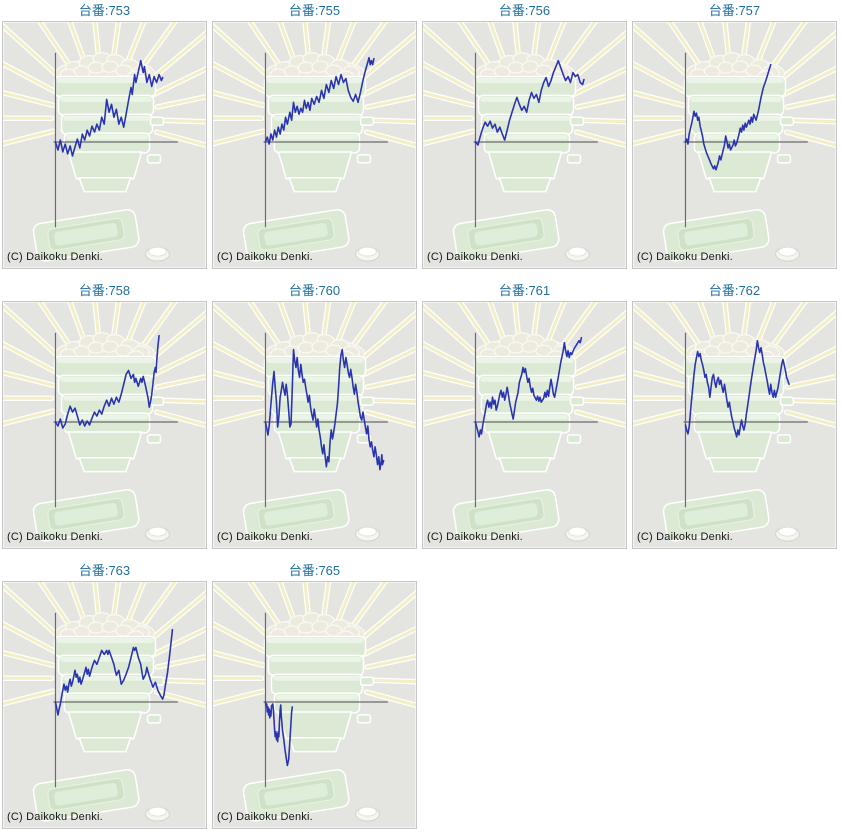 This screenshot has width=842, height=836. What do you see at coordinates (104, 570) in the screenshot?
I see `machine-number-title: 台番:763` at bounding box center [104, 570].